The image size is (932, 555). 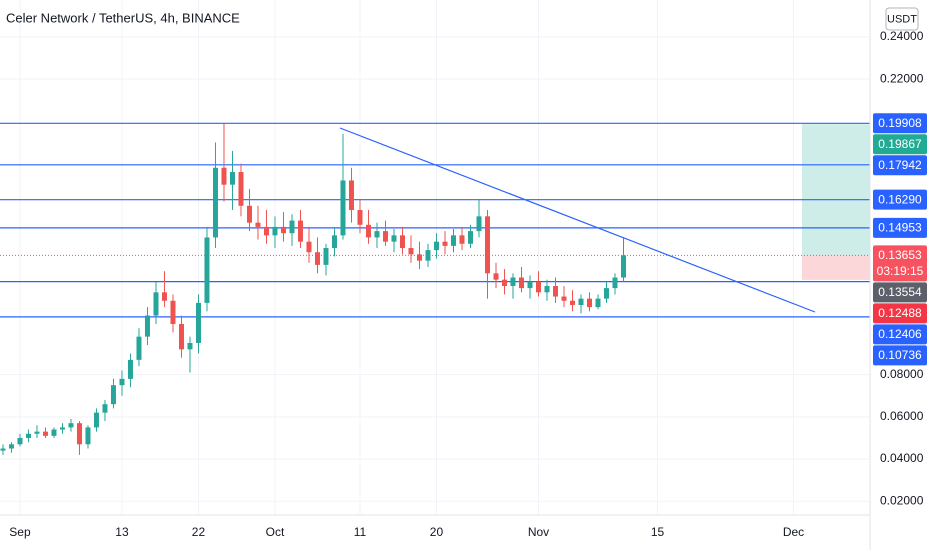 What do you see at coordinates (902, 78) in the screenshot?
I see `y-tick-label: 0.22000` at bounding box center [902, 78].